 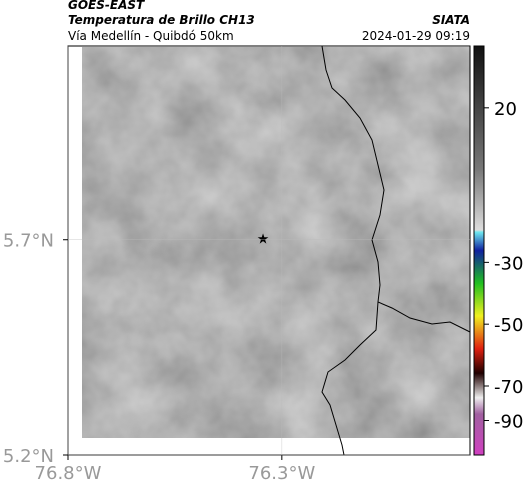 What do you see at coordinates (508, 387) in the screenshot?
I see `colorbar-label: -70` at bounding box center [508, 387].